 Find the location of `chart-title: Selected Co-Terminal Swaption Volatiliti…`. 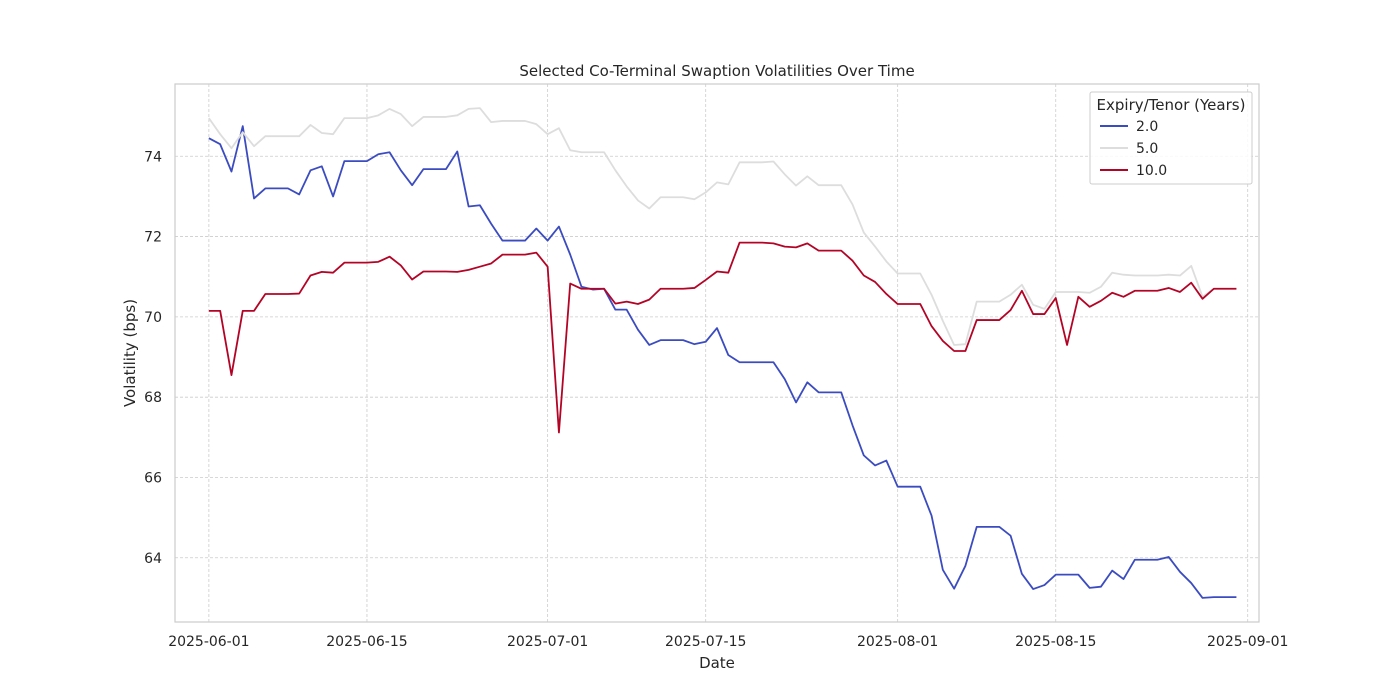

chart-title: Selected Co-Terminal Swaption Volatiliti… is located at coordinates (716, 71).